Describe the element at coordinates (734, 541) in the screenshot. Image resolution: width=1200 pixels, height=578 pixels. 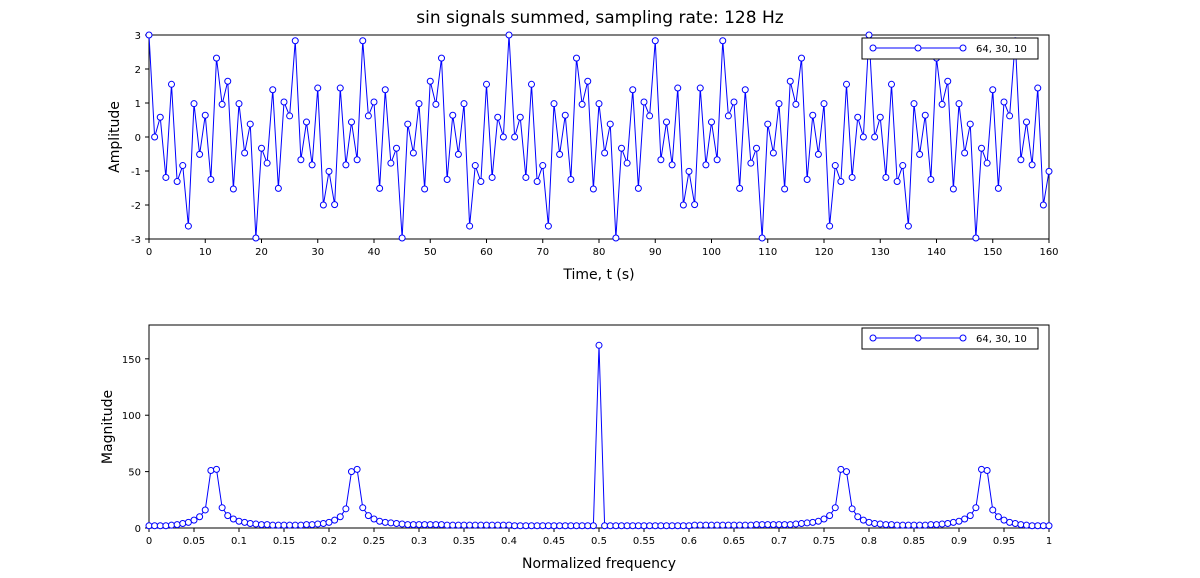
I see `freq-x-tick-label: 0.65` at that location.